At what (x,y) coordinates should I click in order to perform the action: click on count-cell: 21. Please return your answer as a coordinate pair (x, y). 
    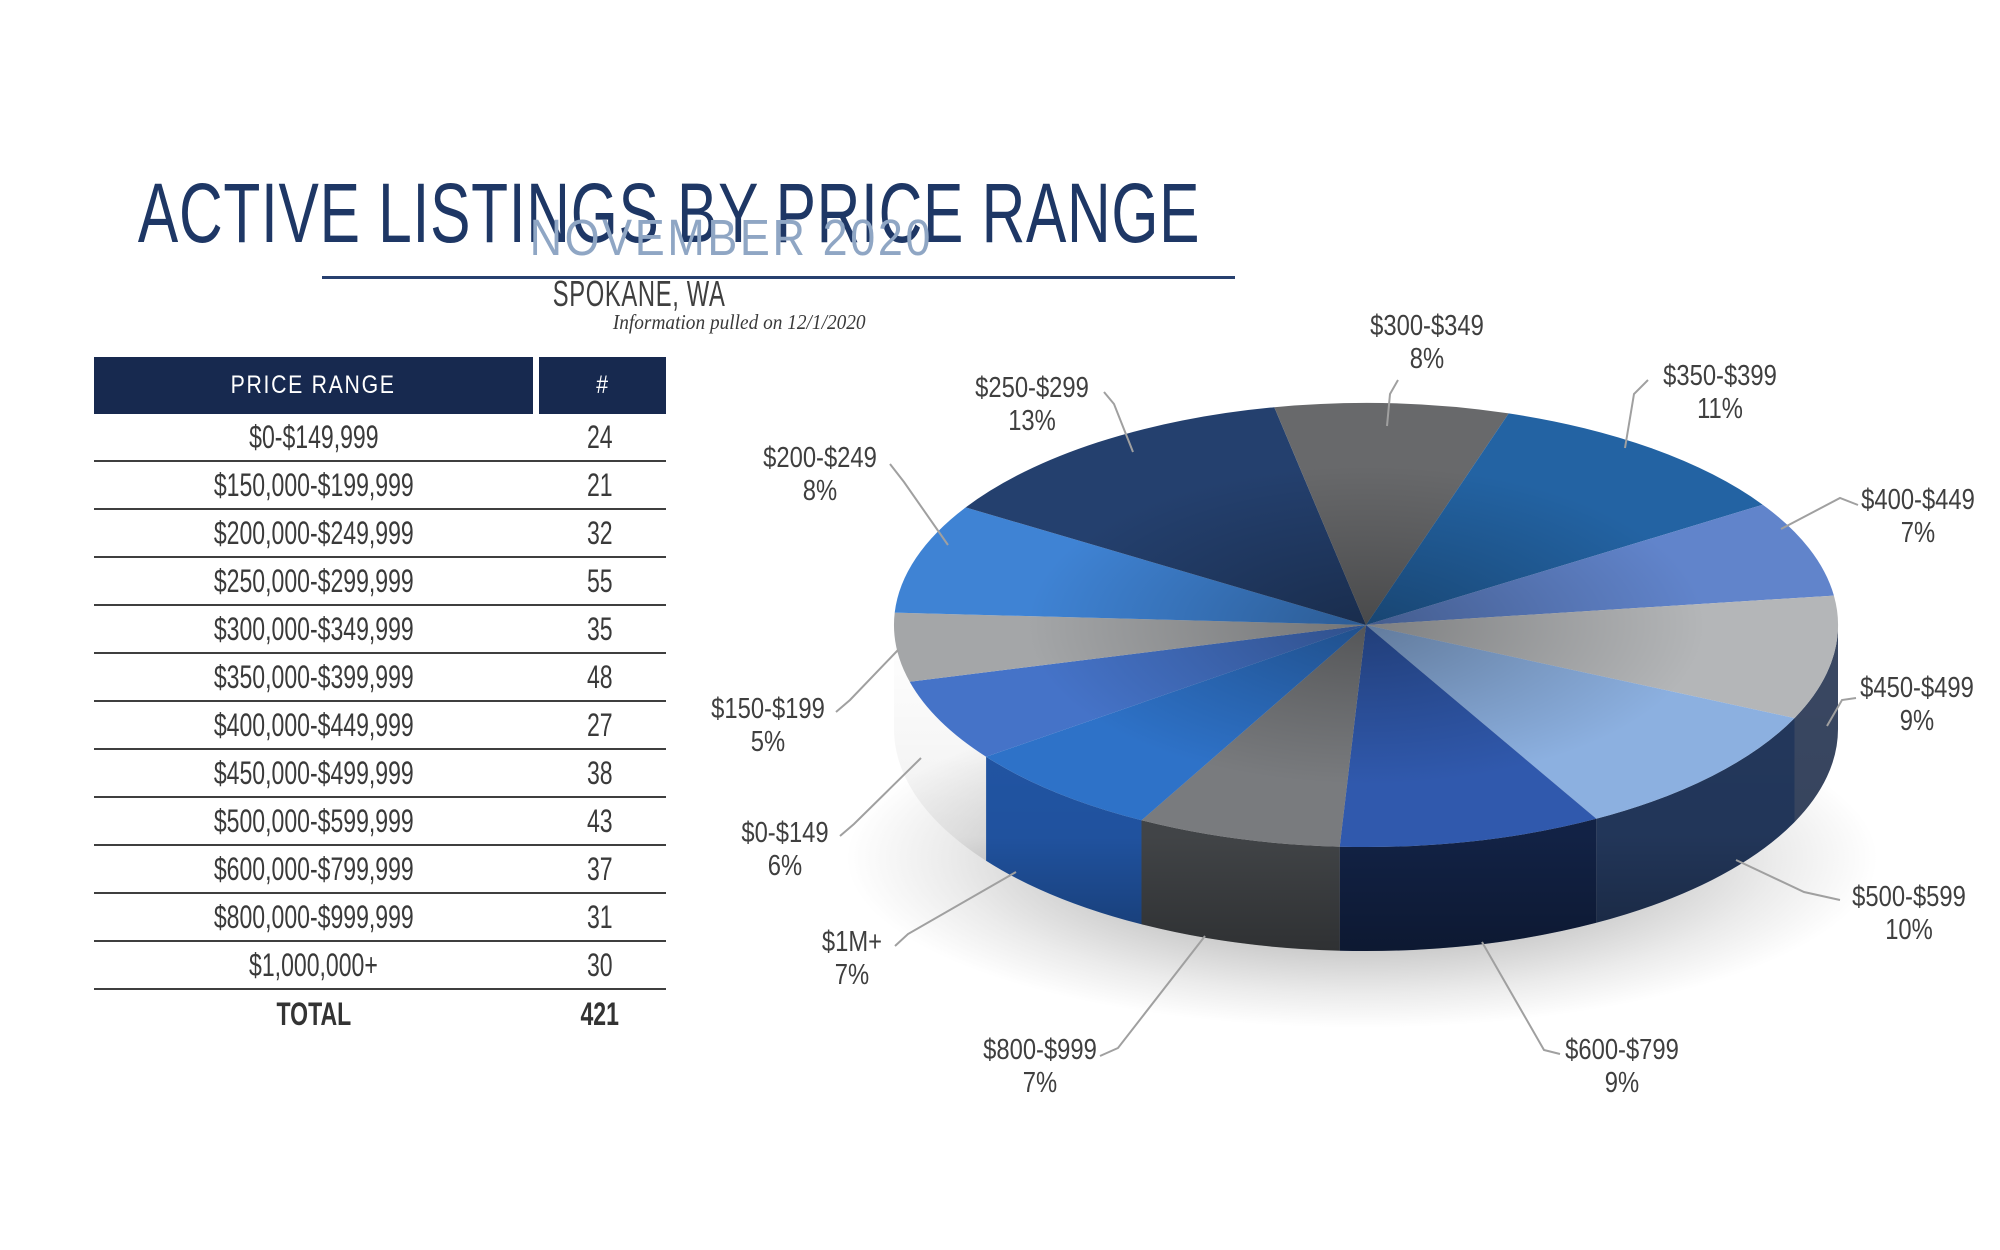
    Looking at the image, I should click on (599, 484).